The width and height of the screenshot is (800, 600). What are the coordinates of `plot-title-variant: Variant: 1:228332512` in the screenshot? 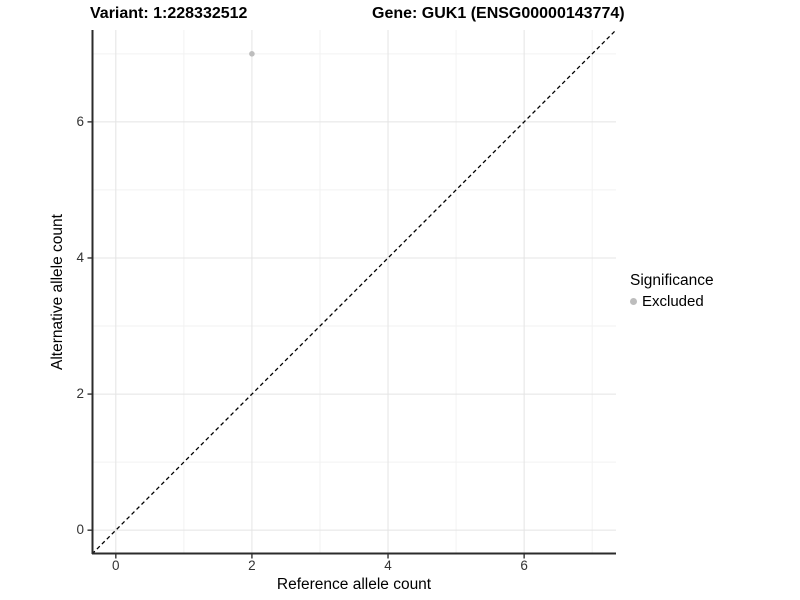 It's located at (169, 13).